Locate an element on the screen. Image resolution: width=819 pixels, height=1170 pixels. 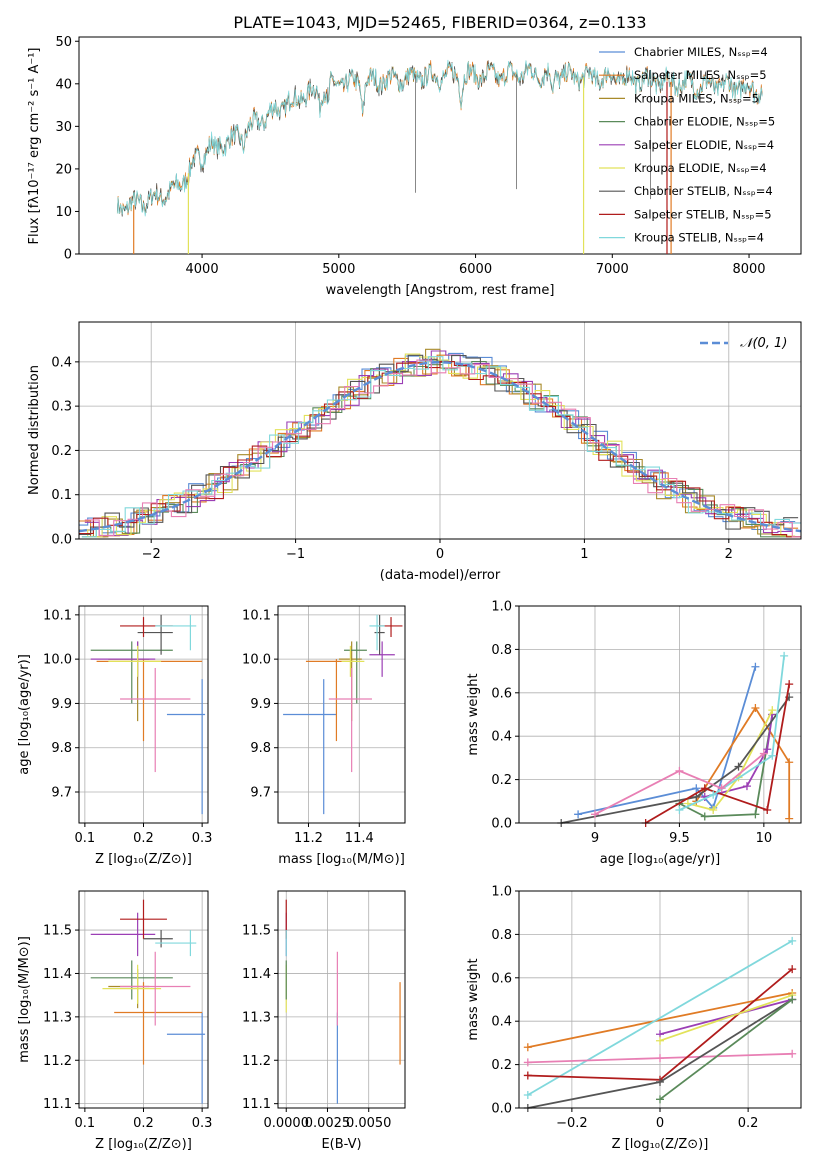
spectrum-xtick-label: 7000 is located at coordinates (612, 269).